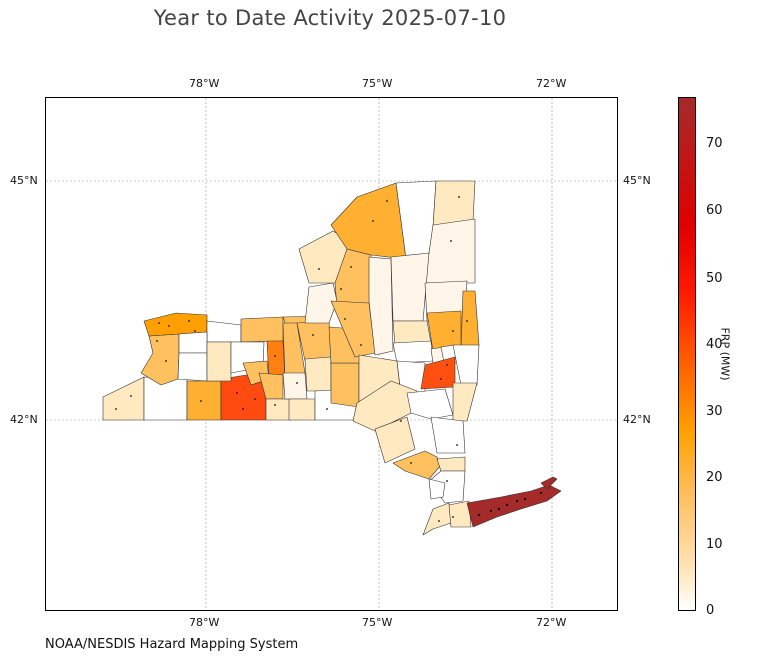  What do you see at coordinates (549, 483) in the screenshot?
I see `county-suffolk-fork` at bounding box center [549, 483].